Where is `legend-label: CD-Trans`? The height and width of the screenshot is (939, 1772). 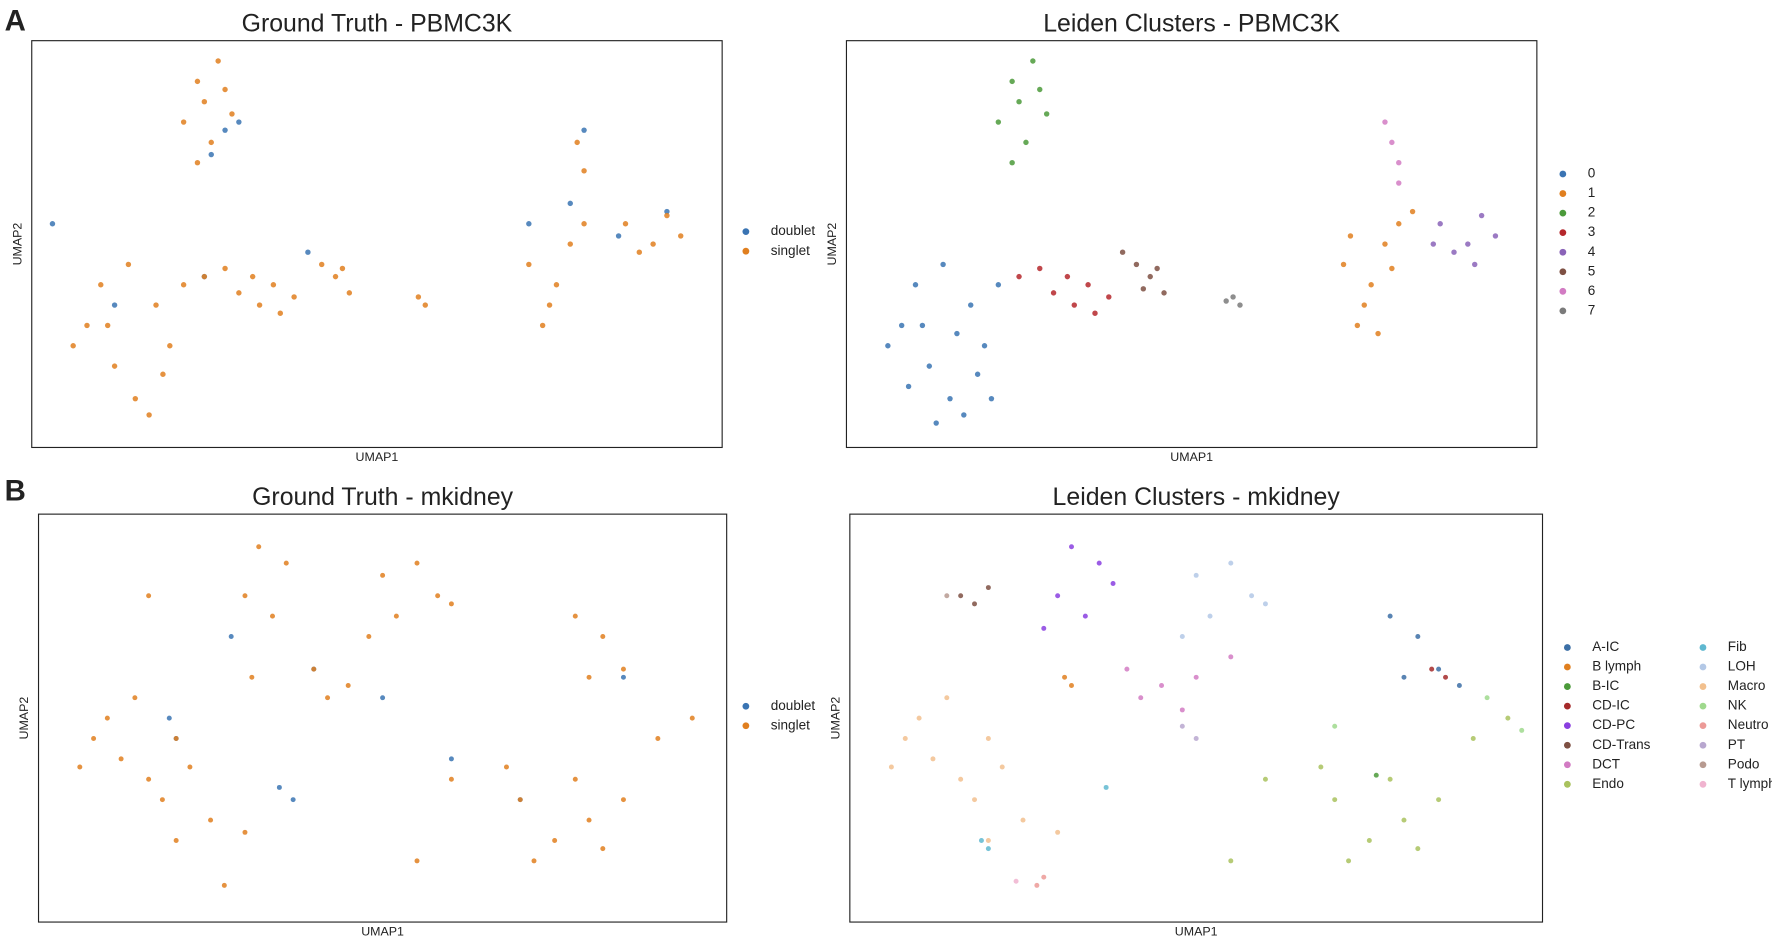
legend-label: CD-Trans is located at coordinates (1621, 744).